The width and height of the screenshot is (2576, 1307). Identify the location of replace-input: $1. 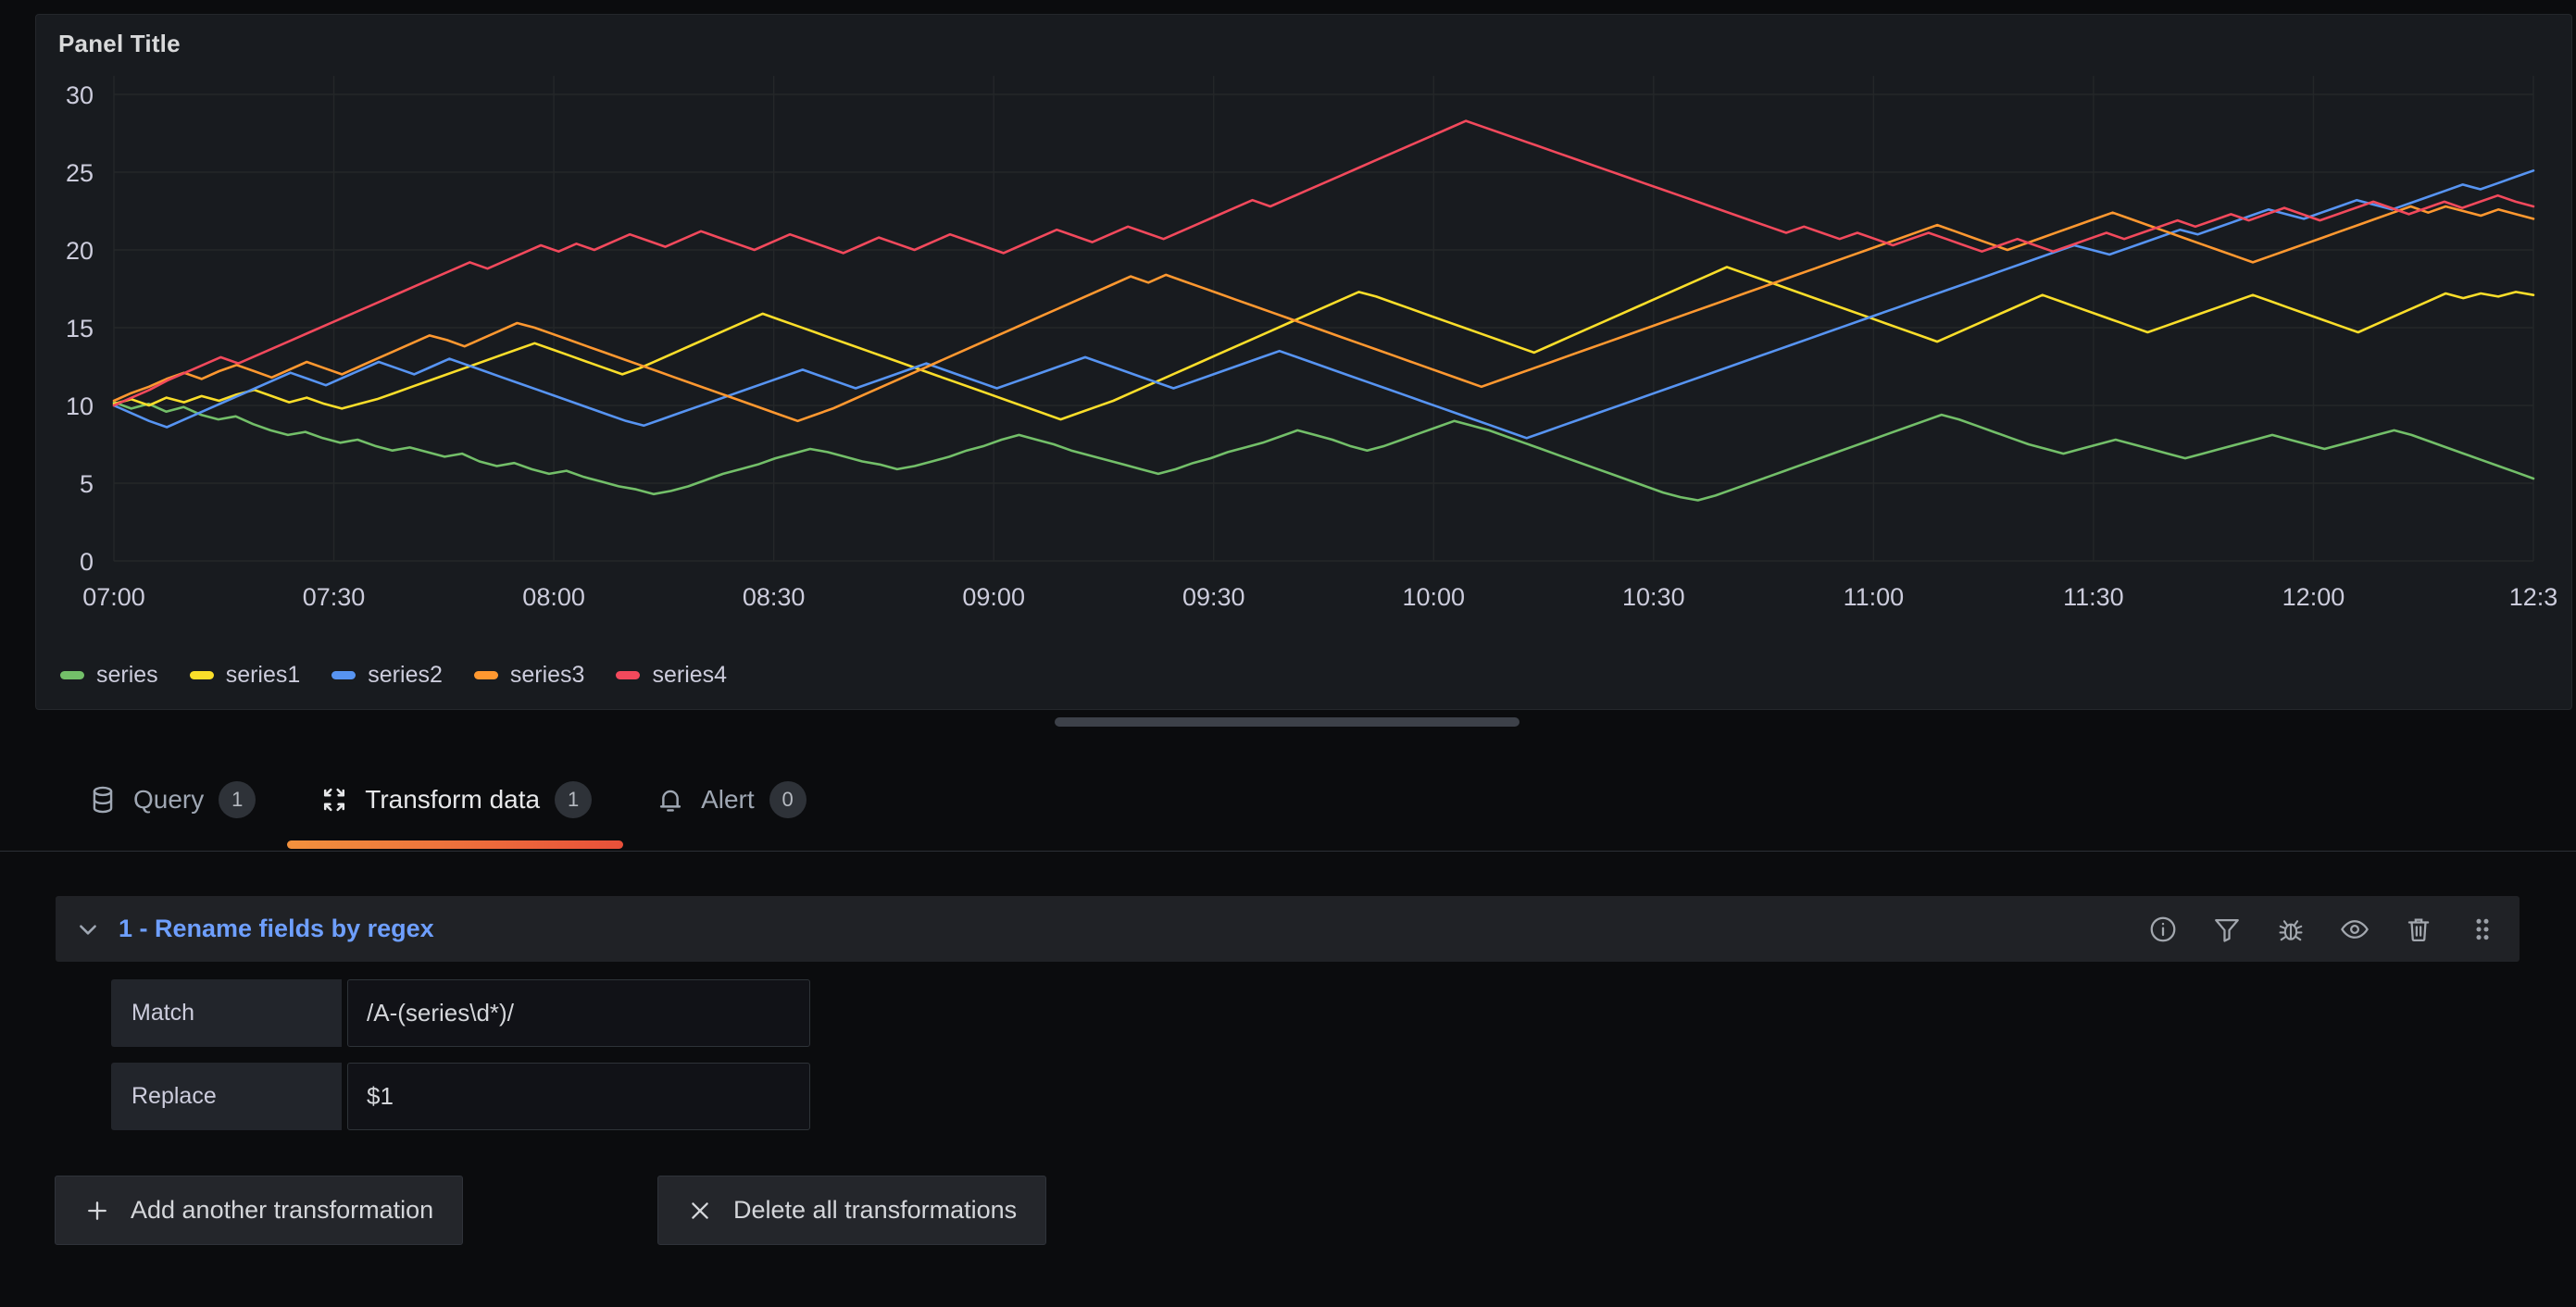
(579, 1096).